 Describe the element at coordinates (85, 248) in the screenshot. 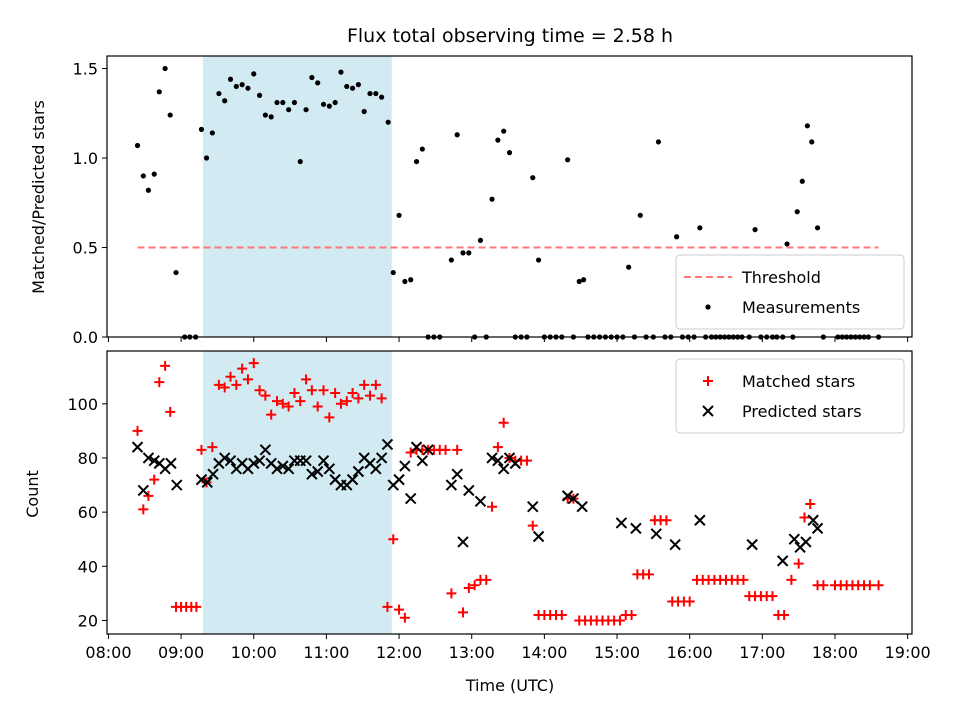

I see `y-tick-label: 0.5` at that location.